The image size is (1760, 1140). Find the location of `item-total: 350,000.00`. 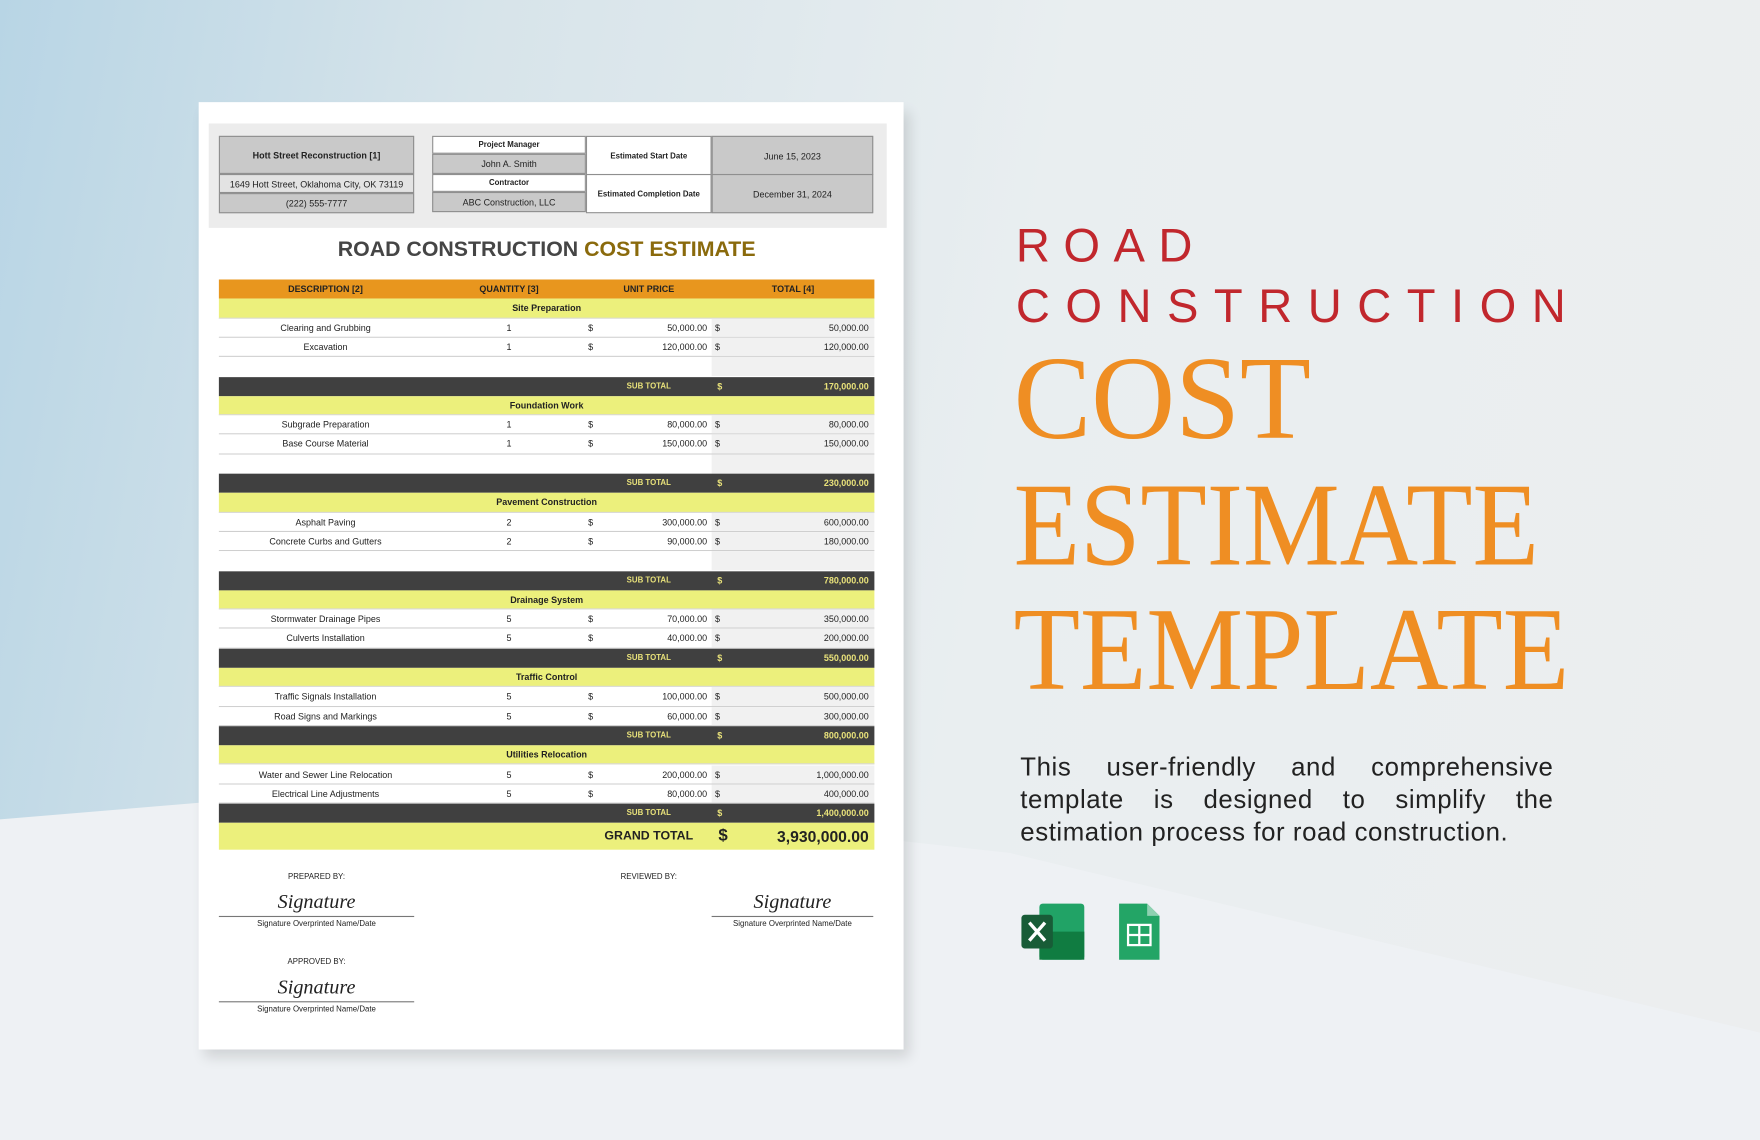

item-total: 350,000.00 is located at coordinates (846, 619).